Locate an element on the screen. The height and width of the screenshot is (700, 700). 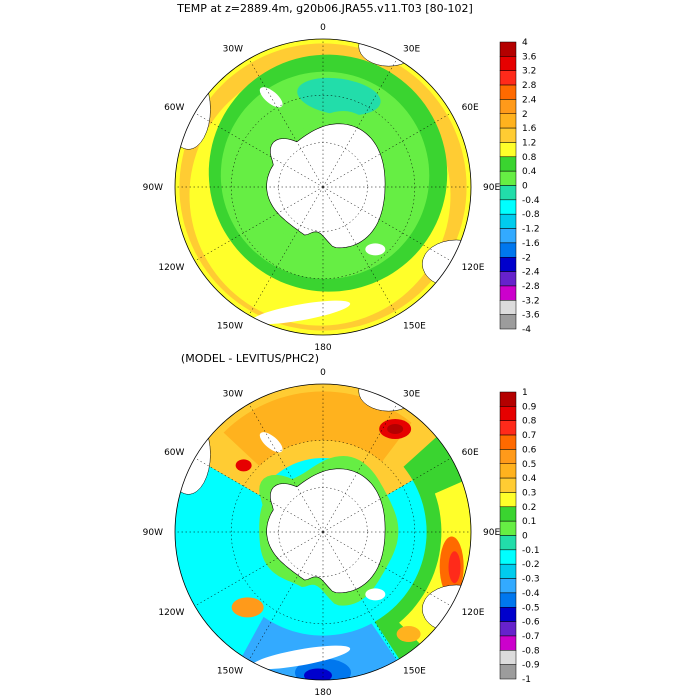
colorbar-tick-label: 2.8 is located at coordinates (529, 86).